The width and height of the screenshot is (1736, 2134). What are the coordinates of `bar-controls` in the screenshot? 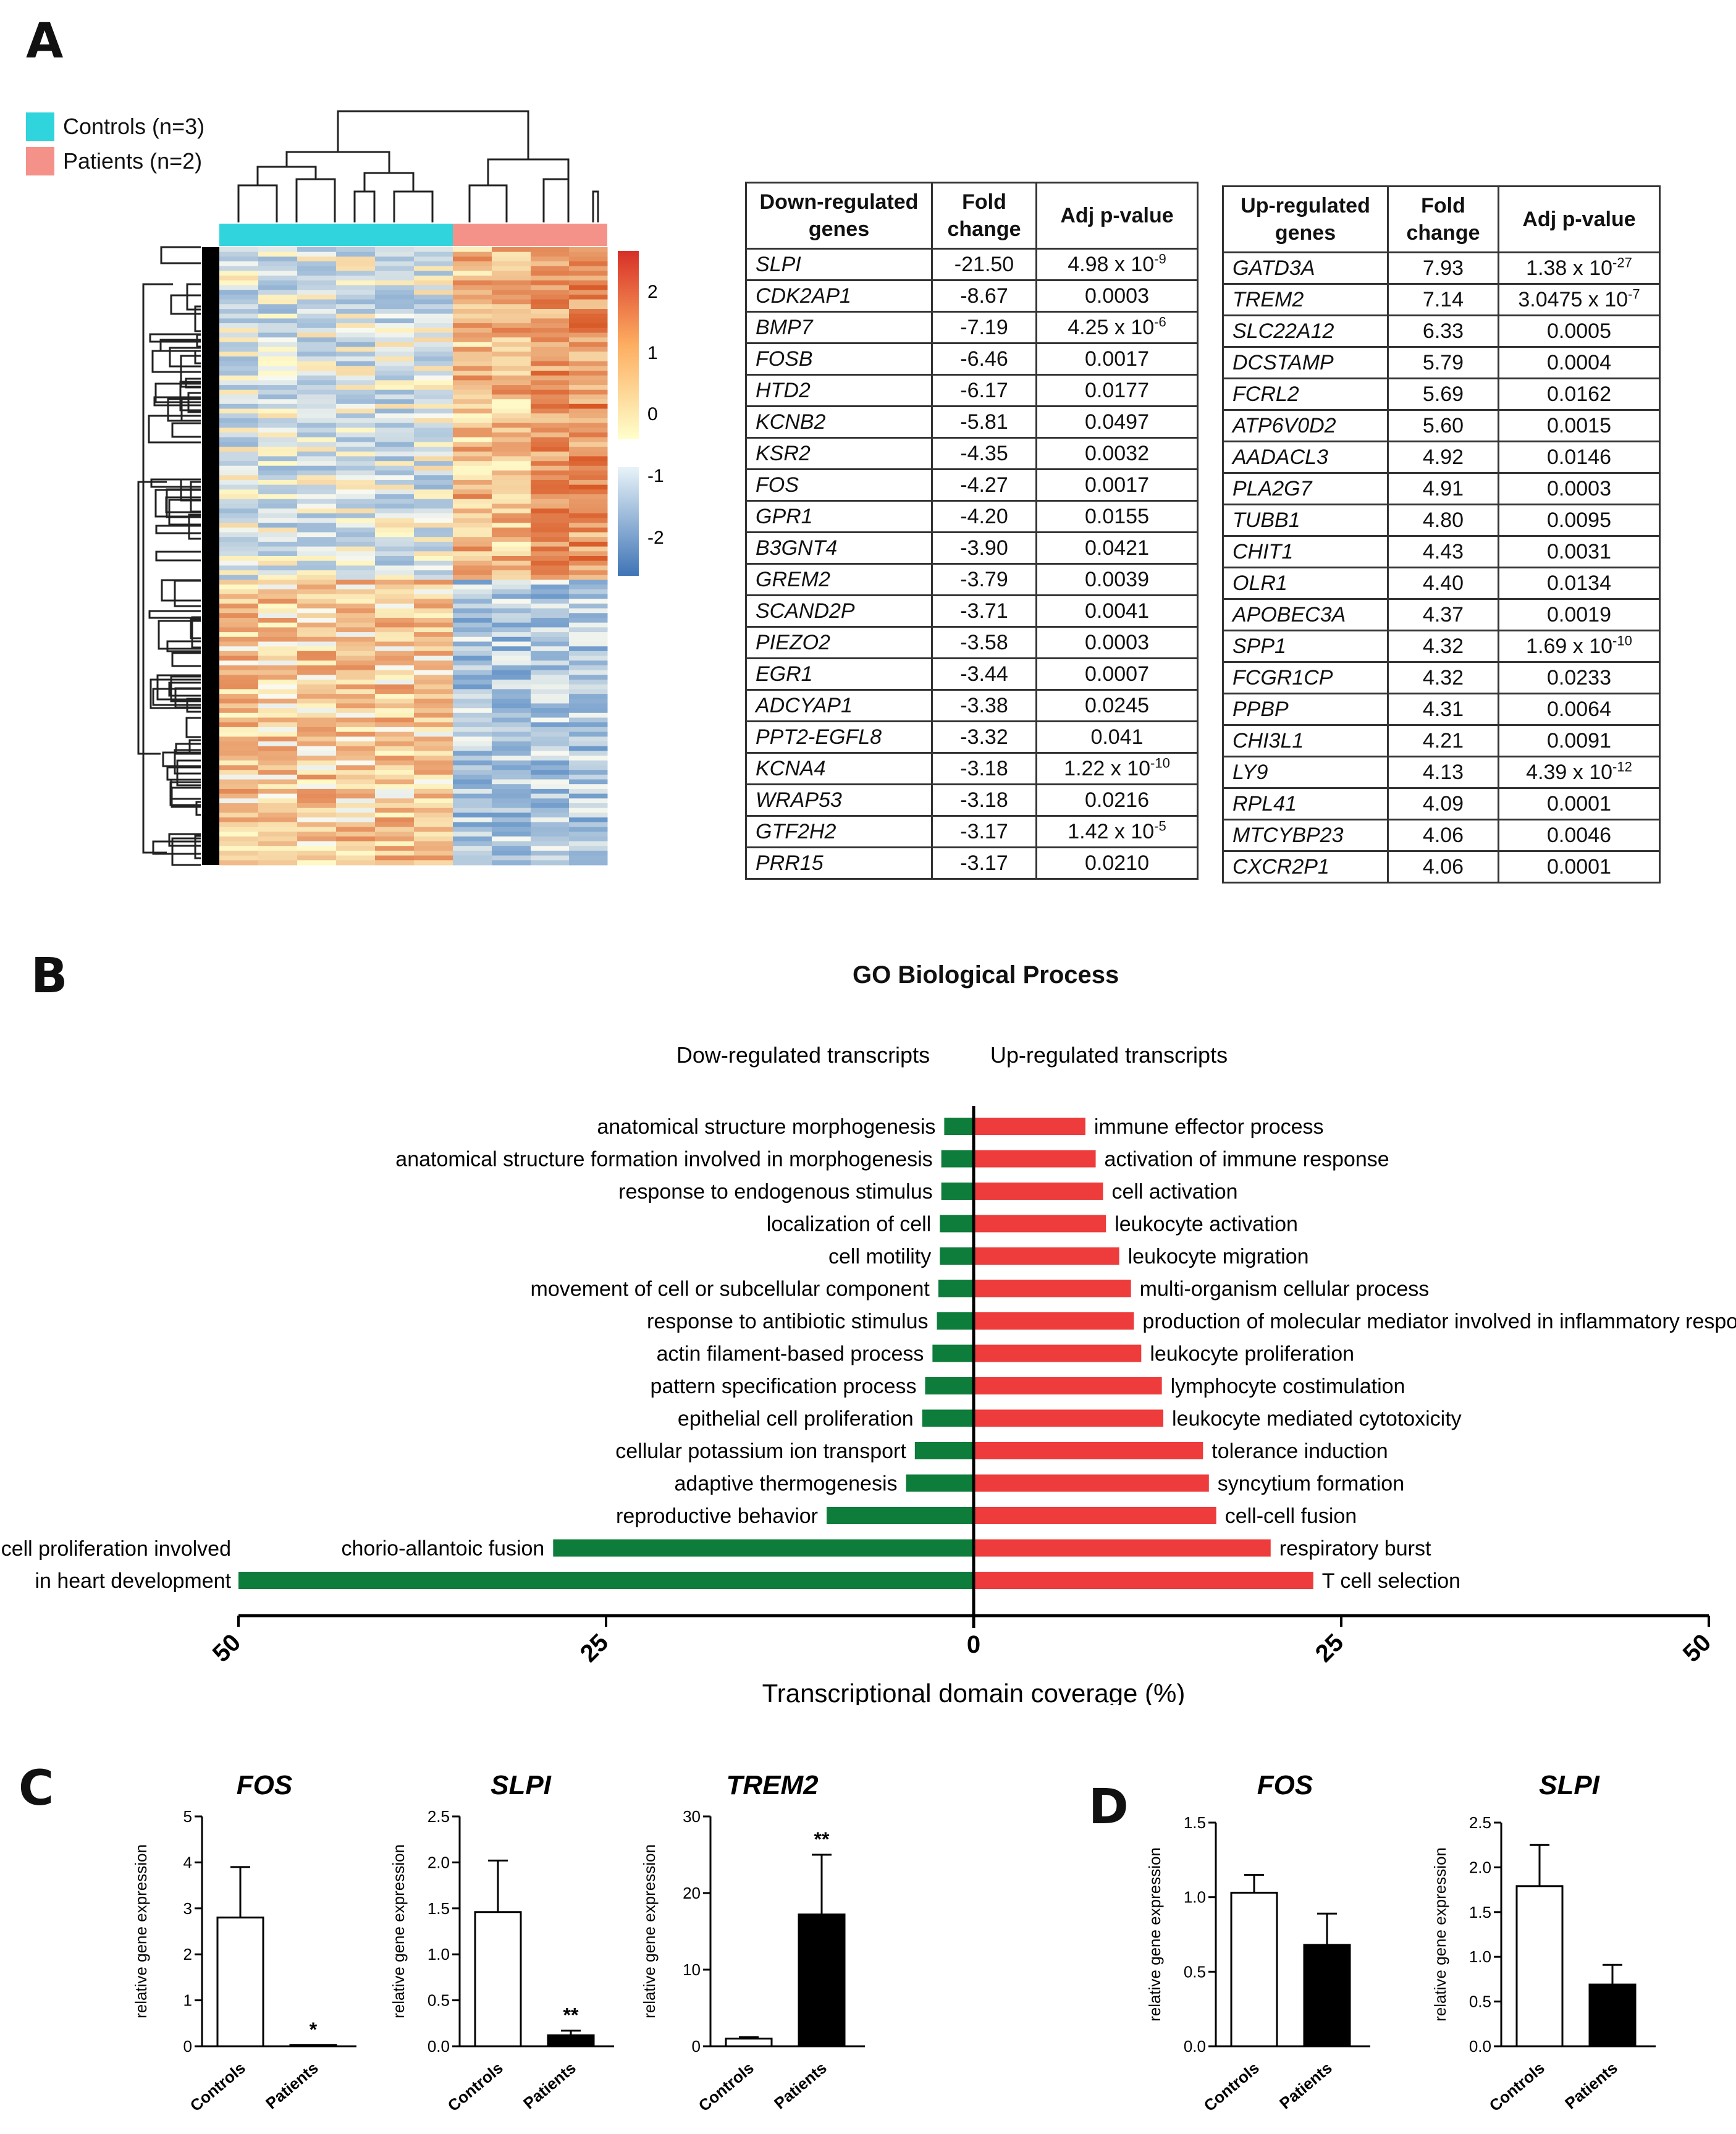 It's located at (1539, 1966).